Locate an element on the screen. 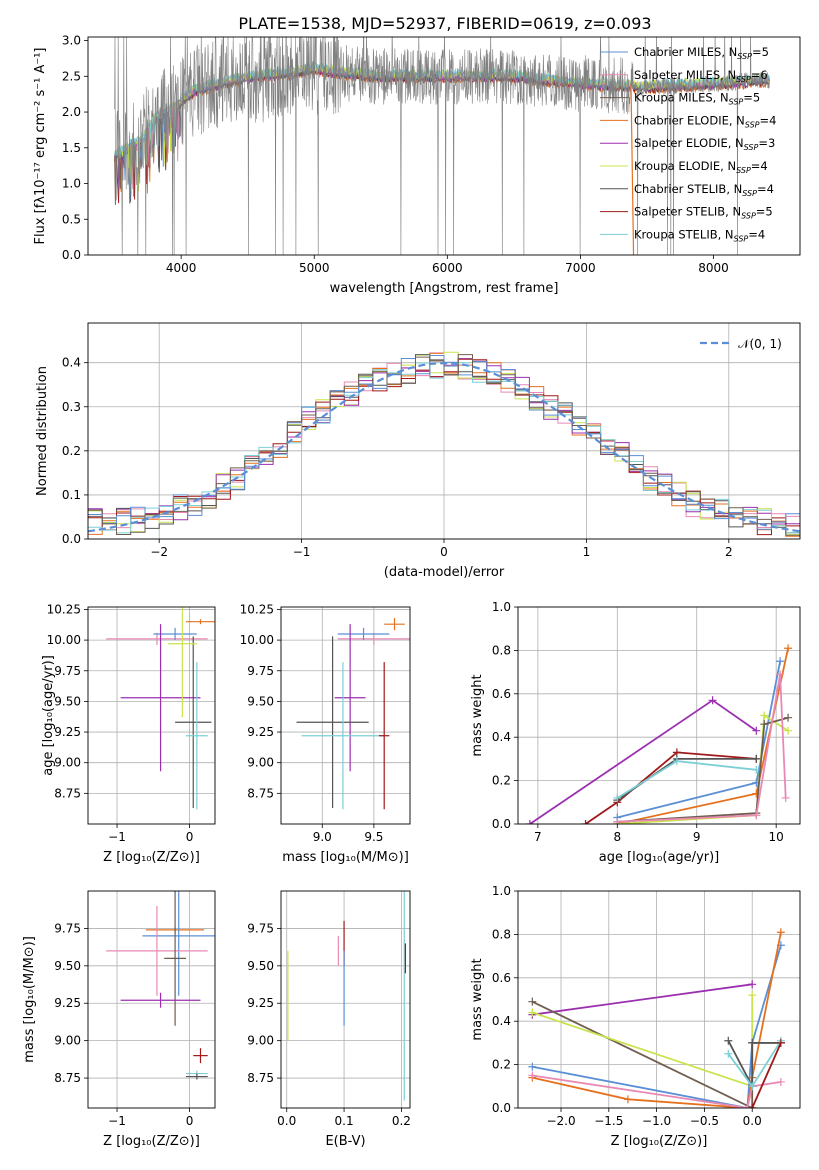 The image size is (819, 1170). legend-entry: Salpeter STELIB, NSSP=5 is located at coordinates (703, 213).